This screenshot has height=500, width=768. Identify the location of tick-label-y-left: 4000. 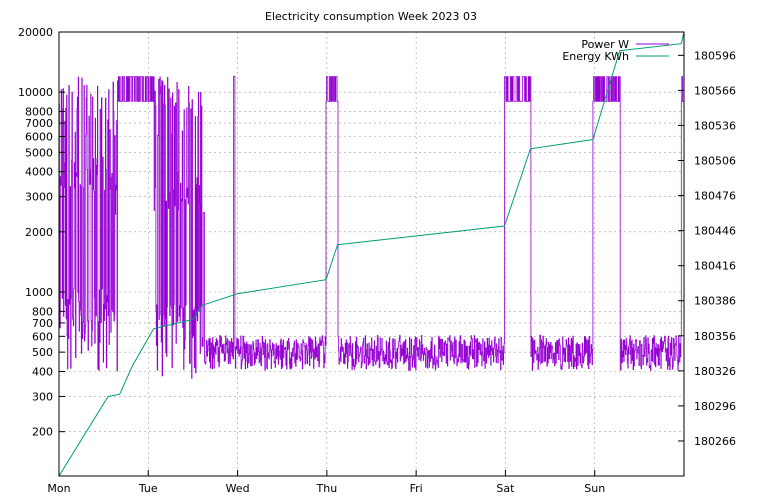
(39, 172).